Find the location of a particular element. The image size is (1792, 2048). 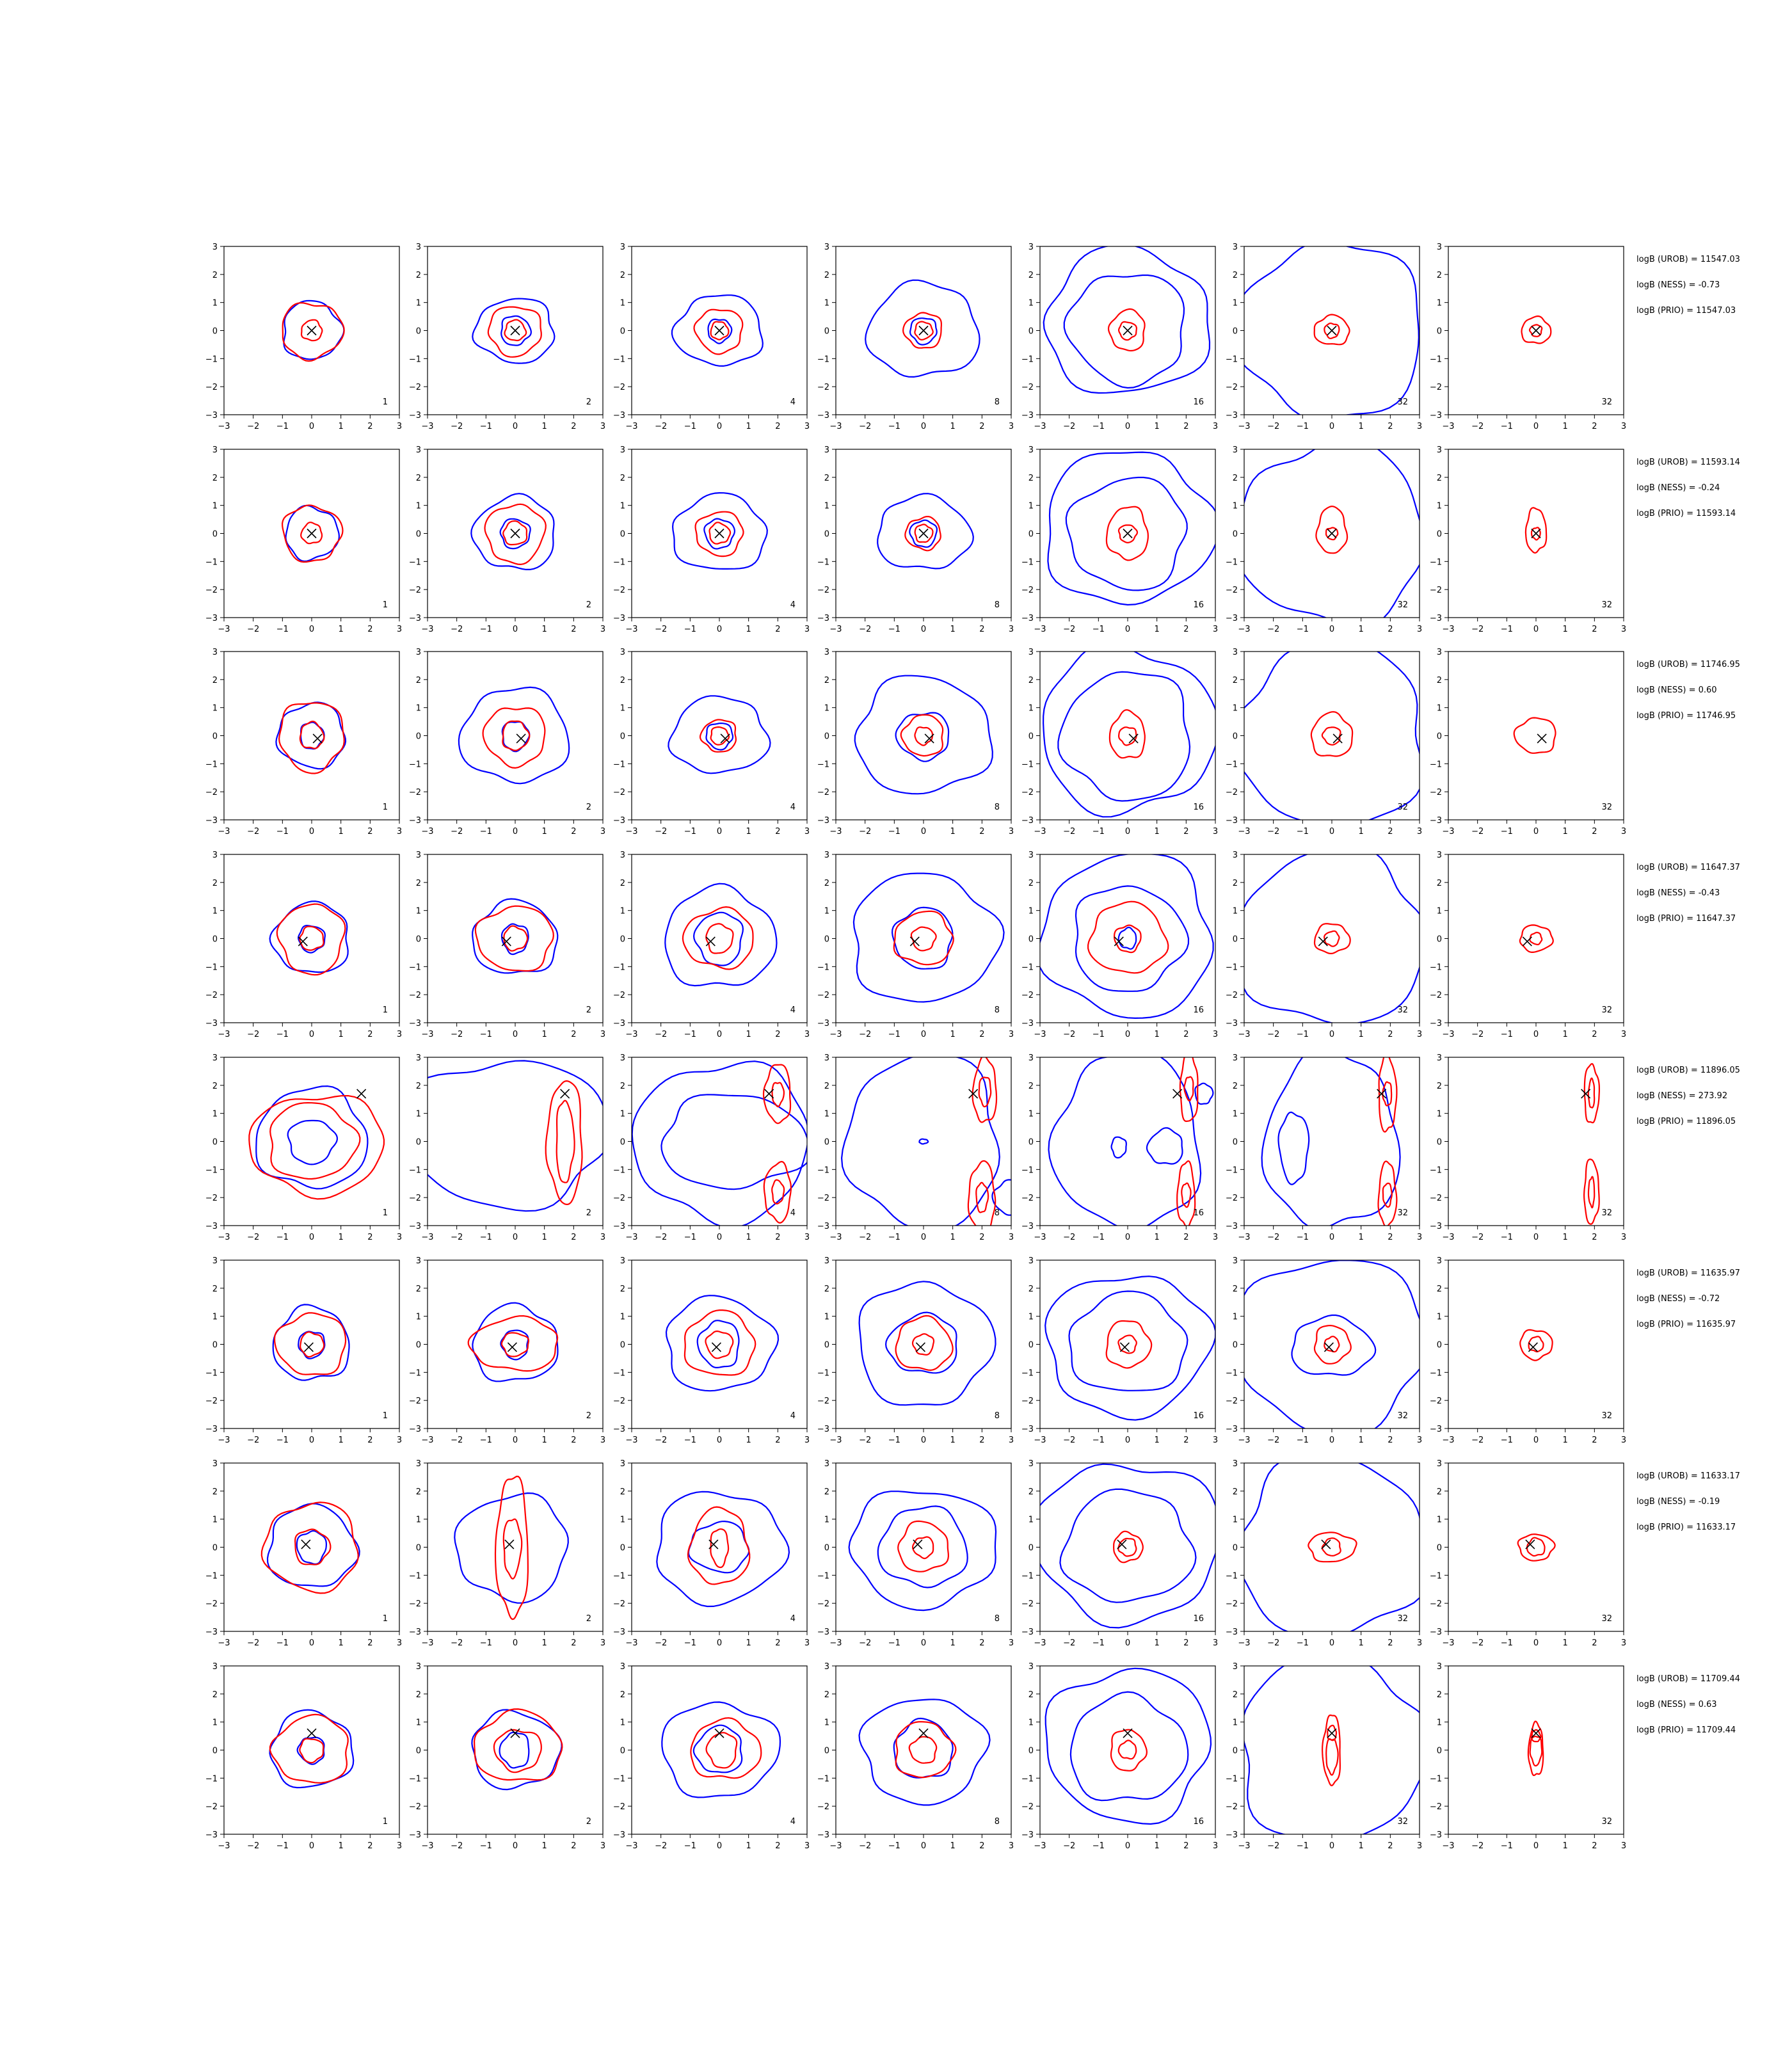

panel-r6-c6: −3−3 −2 −2 −1 −1 0 0 1 1 2 2 3 3 32 is located at coordinates (1324, 1350).